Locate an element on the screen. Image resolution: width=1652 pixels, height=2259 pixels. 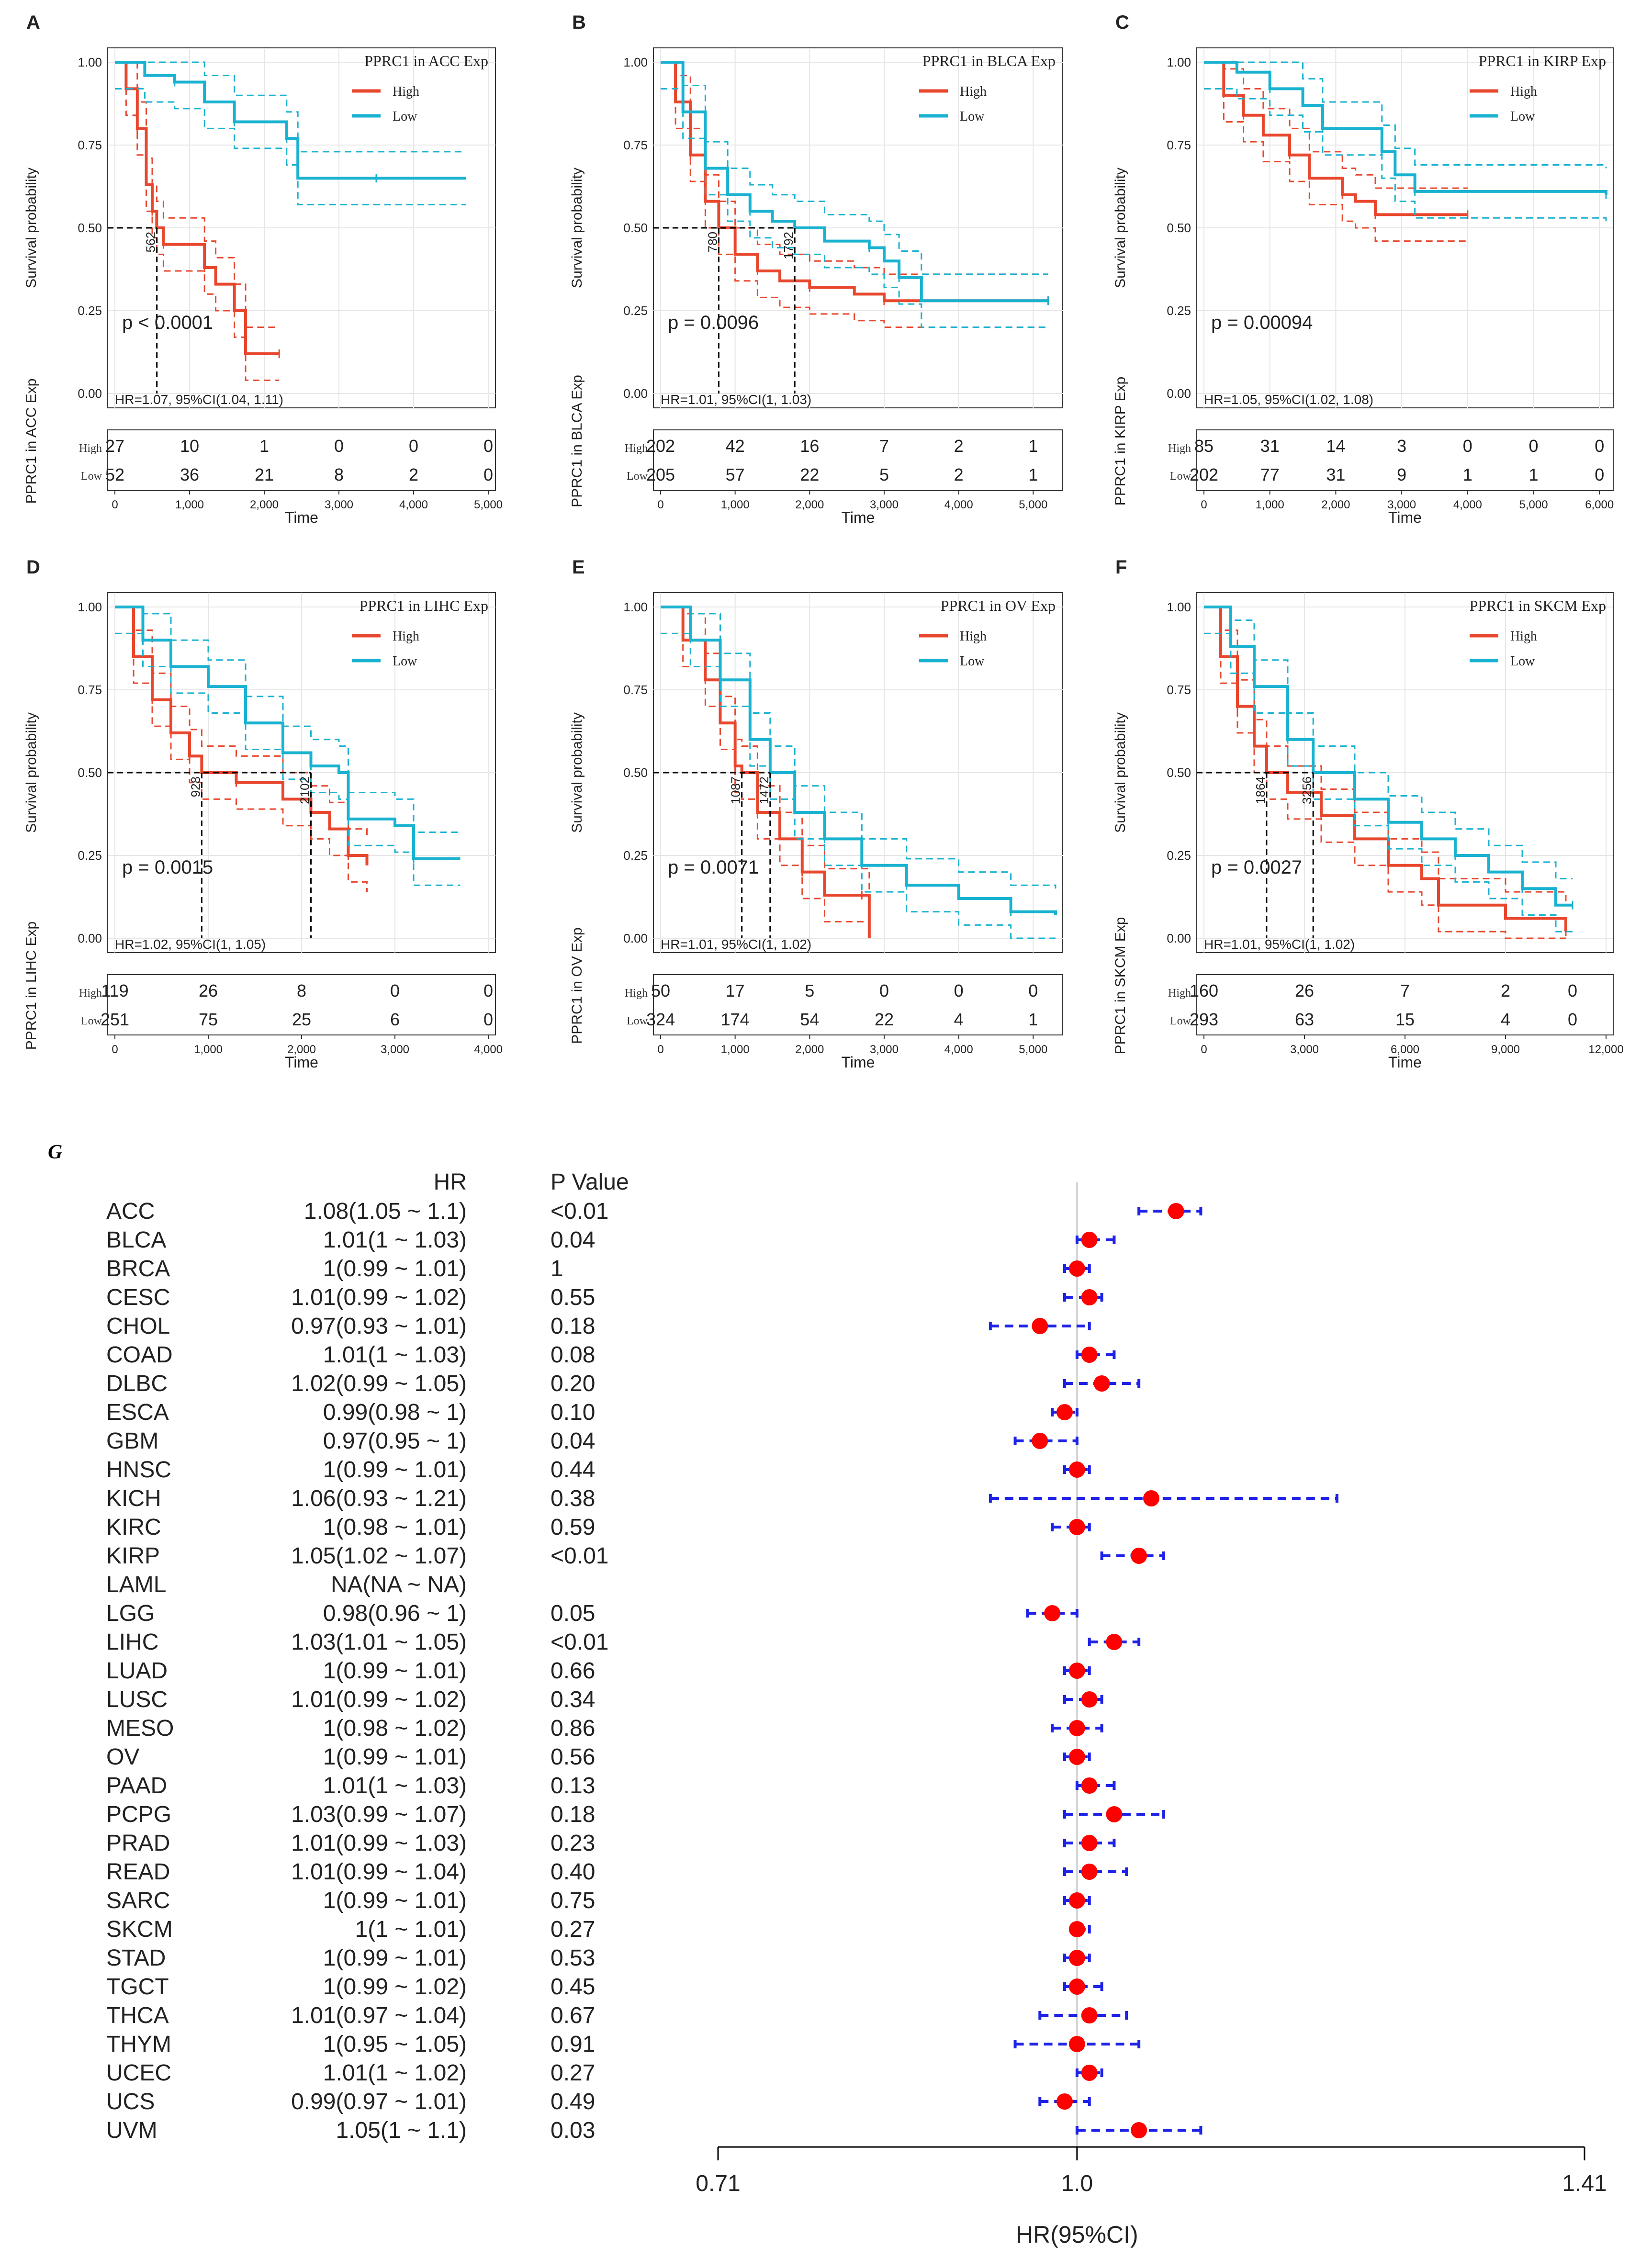
p-value: 0.55 is located at coordinates (573, 1297).